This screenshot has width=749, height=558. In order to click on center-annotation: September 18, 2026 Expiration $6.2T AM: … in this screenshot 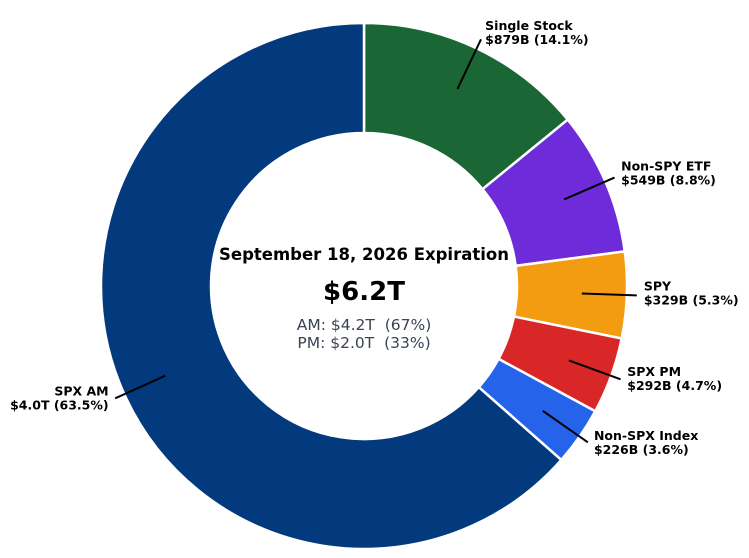, I will do `click(364, 298)`.